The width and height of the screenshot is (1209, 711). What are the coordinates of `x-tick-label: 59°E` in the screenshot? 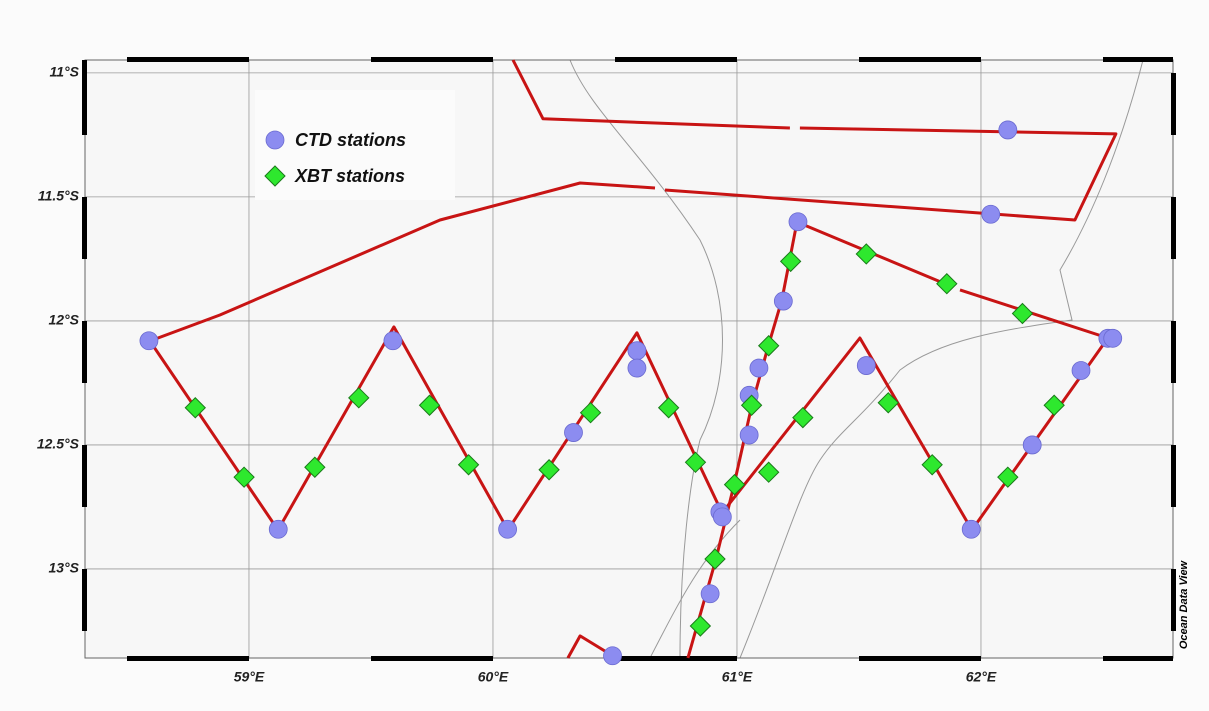 It's located at (249, 677).